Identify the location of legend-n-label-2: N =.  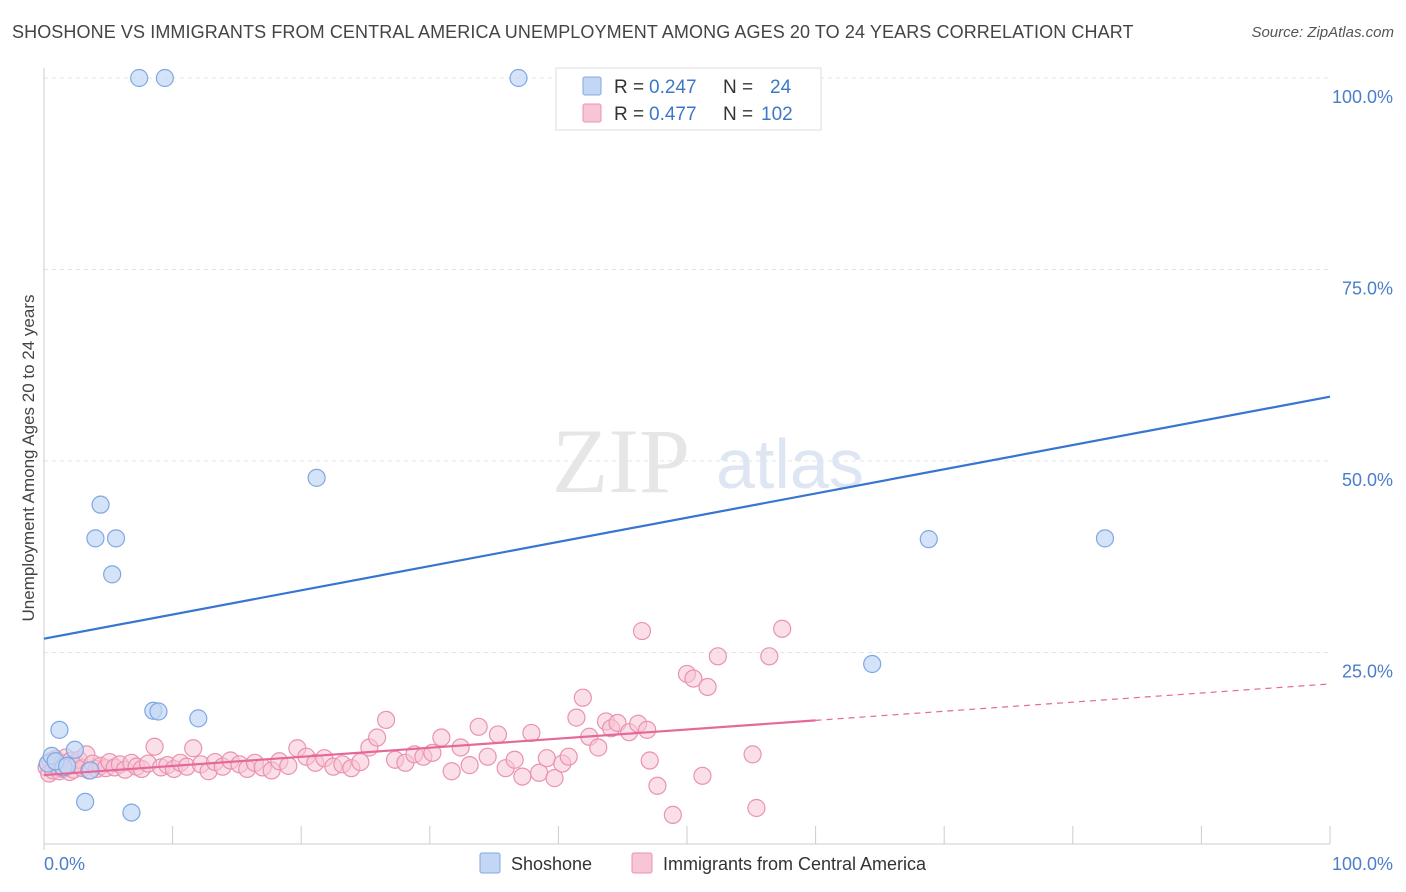
(738, 114).